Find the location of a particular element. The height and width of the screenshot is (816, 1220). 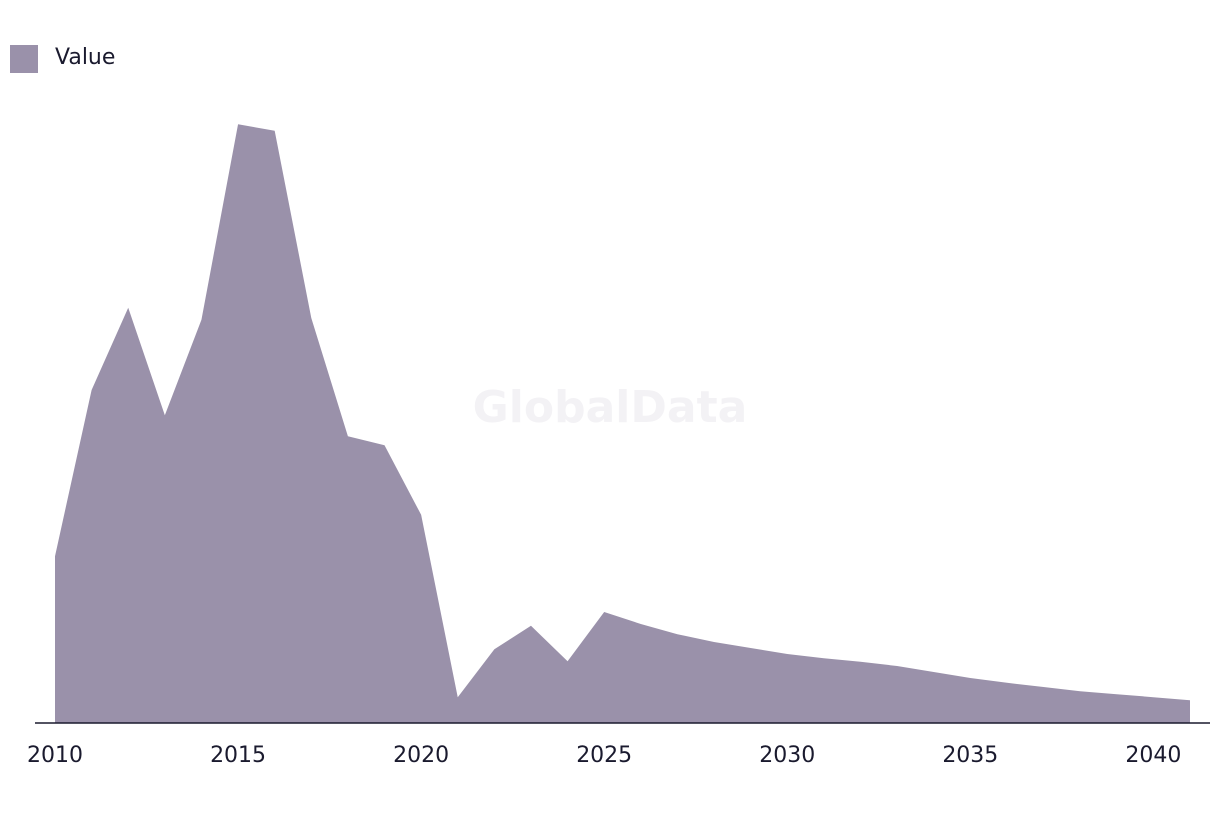

x-tick-label: 2035 is located at coordinates (970, 755).